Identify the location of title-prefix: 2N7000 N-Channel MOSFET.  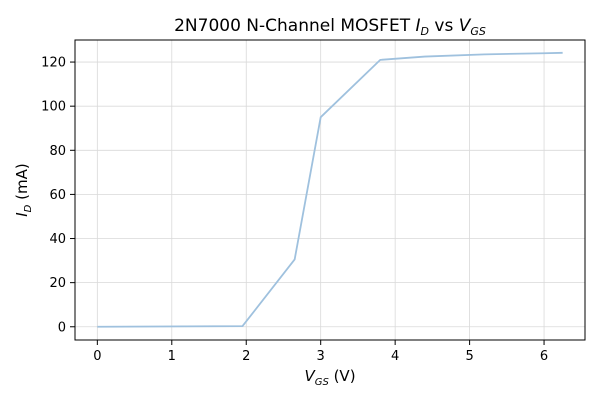
(294, 26).